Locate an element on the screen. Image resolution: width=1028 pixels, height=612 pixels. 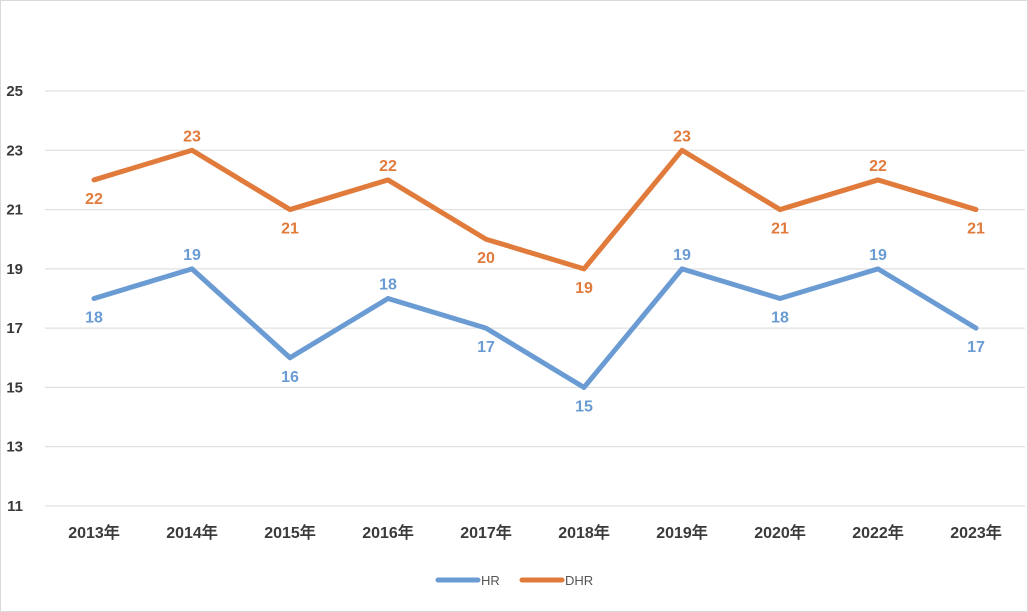
y-tick-label: 13 is located at coordinates (14, 447).